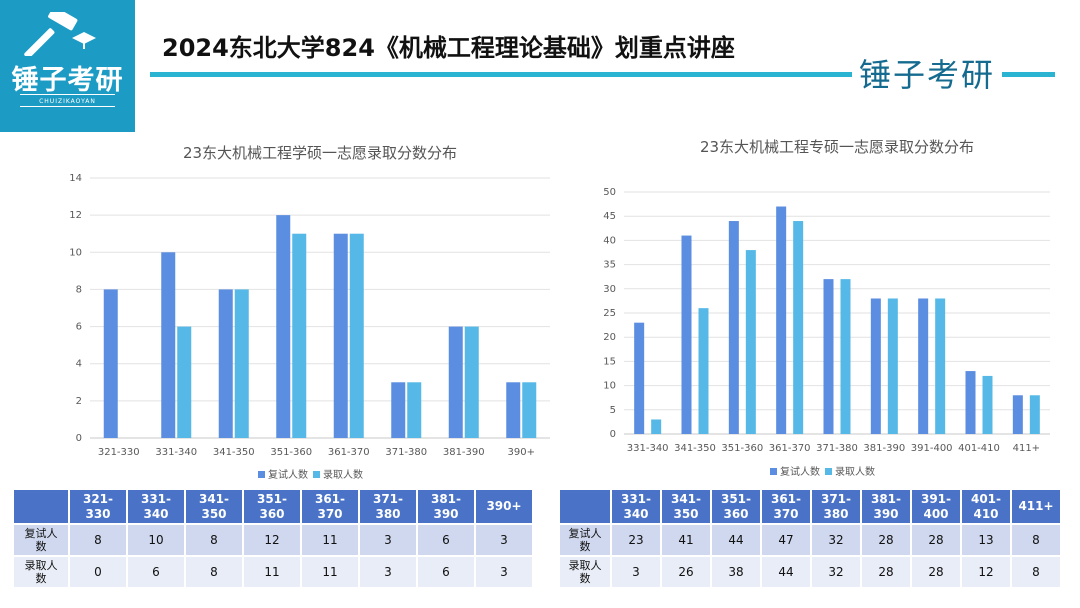 This screenshot has width=1080, height=608. What do you see at coordinates (98, 506) in the screenshot?
I see `header-cell: 321- 330` at bounding box center [98, 506].